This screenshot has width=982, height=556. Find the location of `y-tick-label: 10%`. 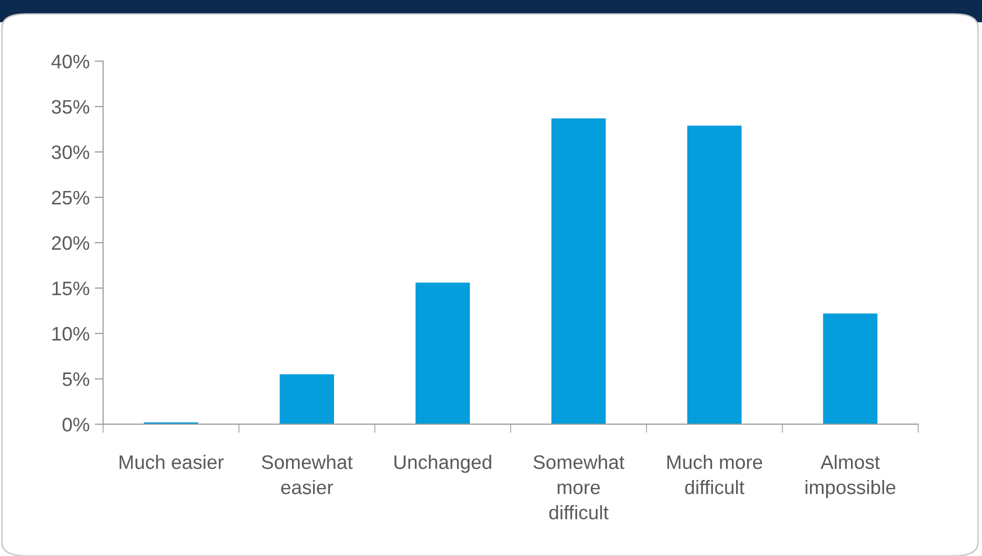

y-tick-label: 10% is located at coordinates (71, 333).